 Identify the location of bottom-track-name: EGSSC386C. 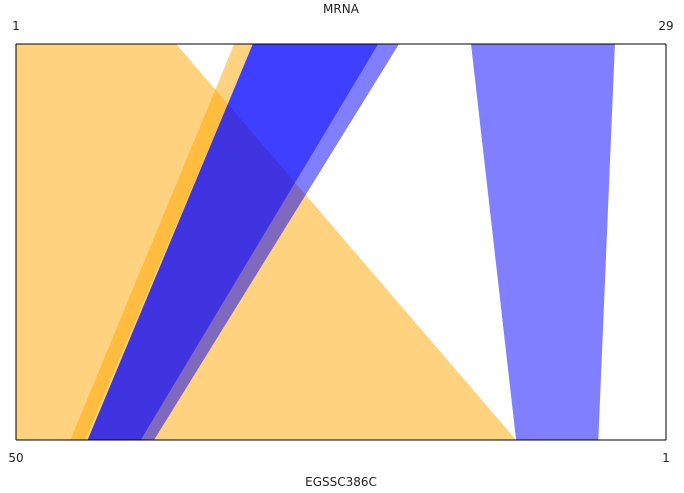
(341, 482).